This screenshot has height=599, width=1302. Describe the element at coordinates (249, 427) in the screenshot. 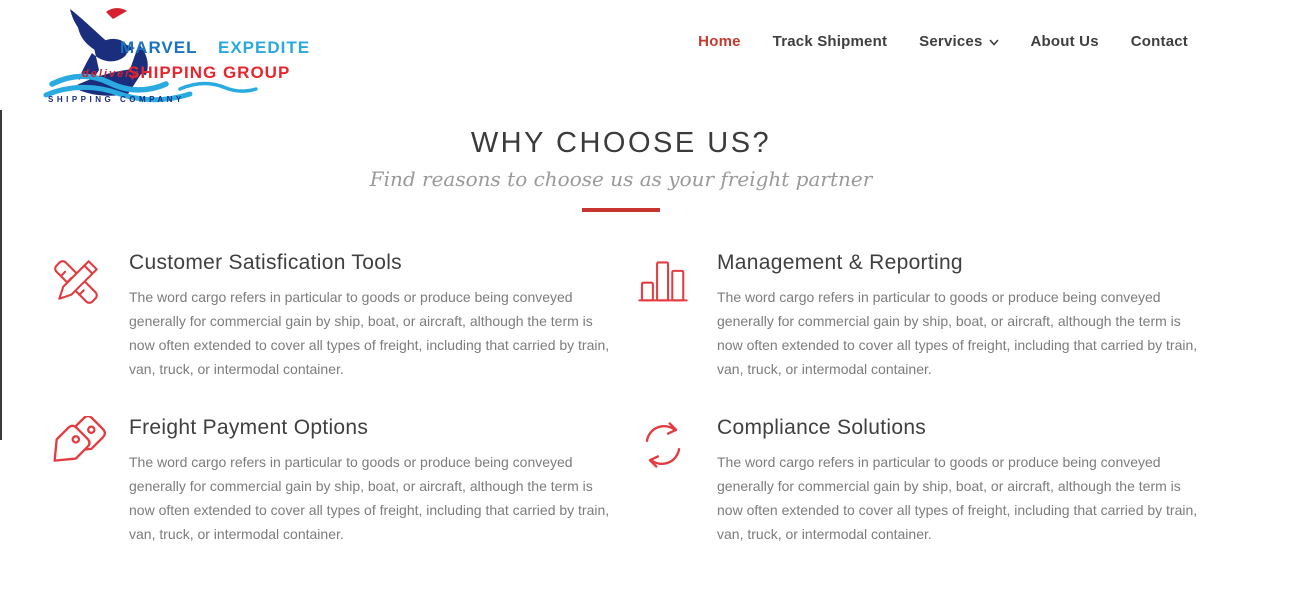

I see `feature-title: Freight Payment Options` at that location.